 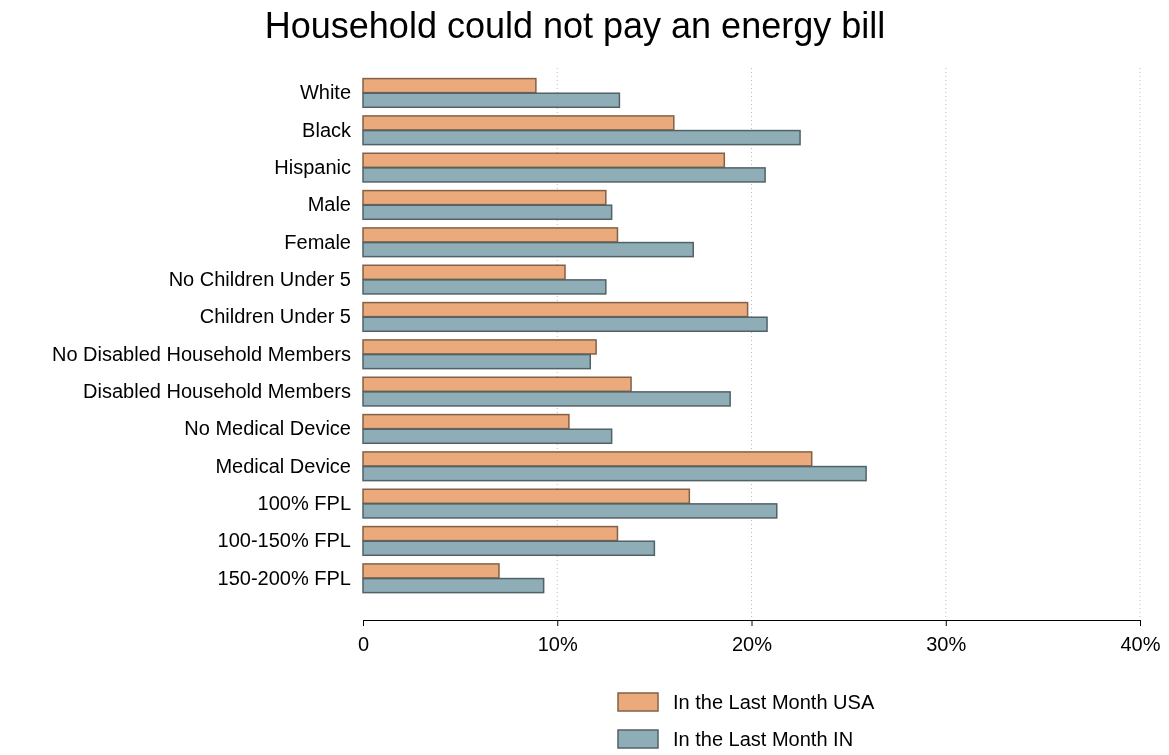 What do you see at coordinates (946, 644) in the screenshot?
I see `x-tick-label: 30%` at bounding box center [946, 644].